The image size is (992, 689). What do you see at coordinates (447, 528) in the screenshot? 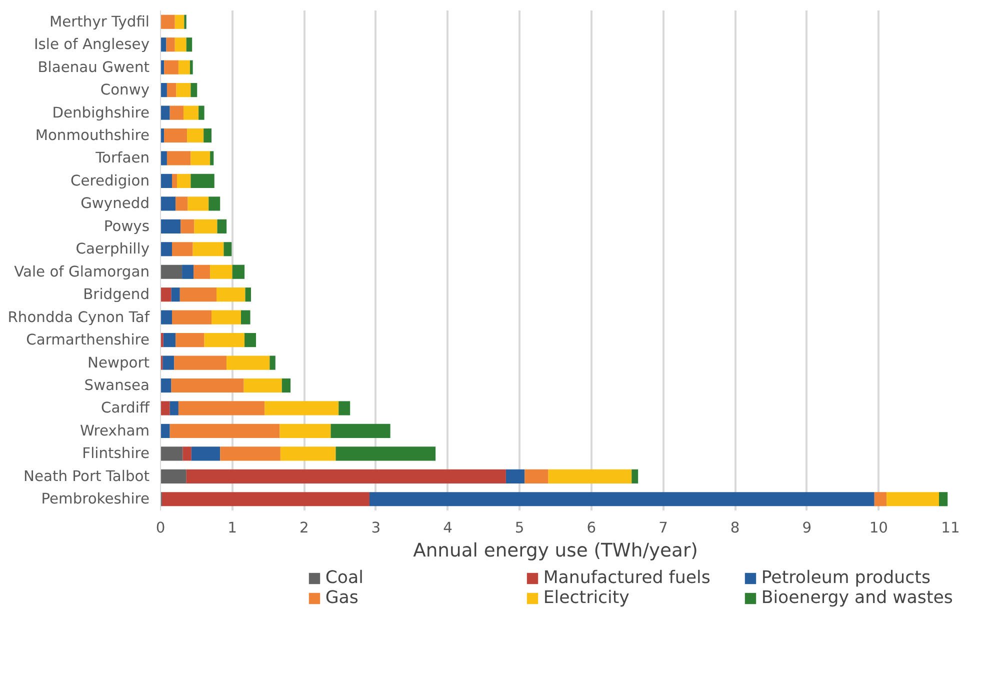
I see `x-tick-label: 4` at bounding box center [447, 528].